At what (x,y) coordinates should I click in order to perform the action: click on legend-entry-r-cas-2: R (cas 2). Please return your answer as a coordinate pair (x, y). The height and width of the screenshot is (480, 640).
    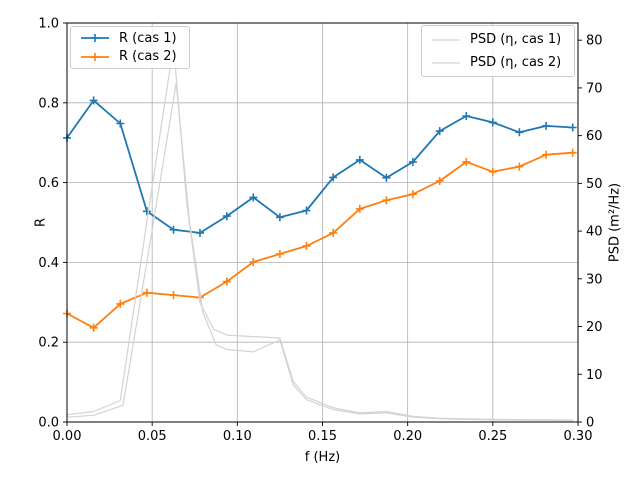
    Looking at the image, I should click on (130, 56).